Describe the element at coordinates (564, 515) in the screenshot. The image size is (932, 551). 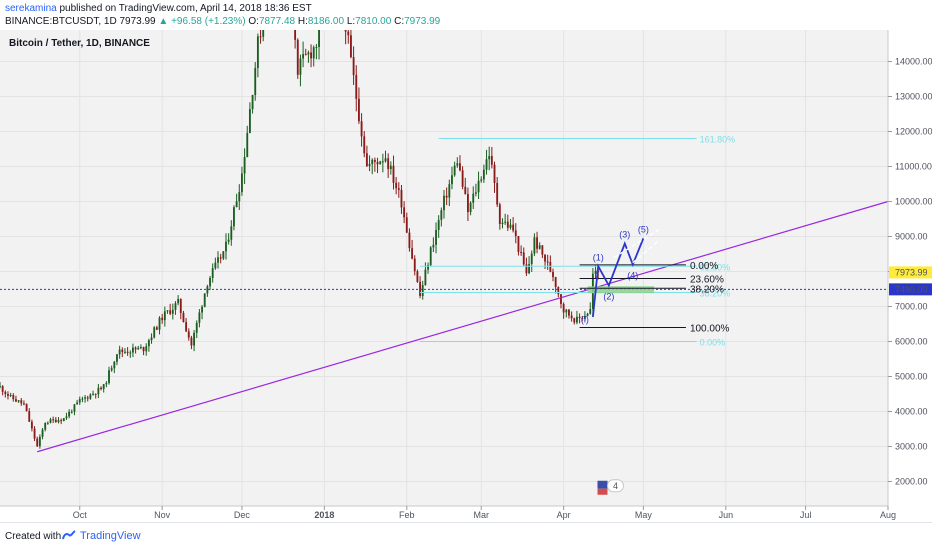
I see `time-tick-label: Apr` at that location.